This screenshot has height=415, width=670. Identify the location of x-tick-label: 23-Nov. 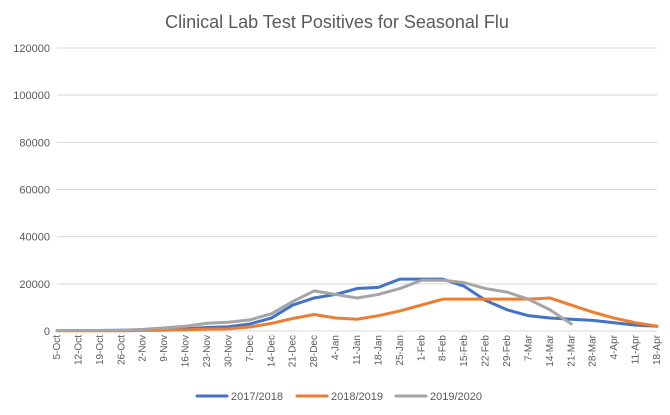
(207, 351).